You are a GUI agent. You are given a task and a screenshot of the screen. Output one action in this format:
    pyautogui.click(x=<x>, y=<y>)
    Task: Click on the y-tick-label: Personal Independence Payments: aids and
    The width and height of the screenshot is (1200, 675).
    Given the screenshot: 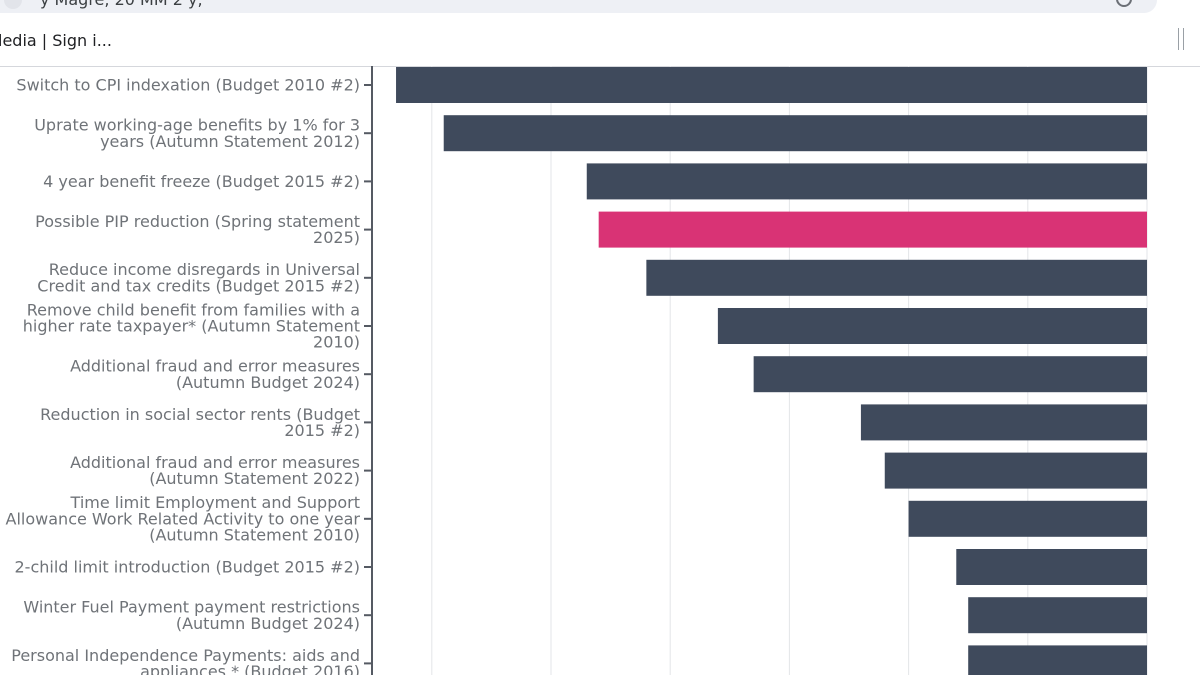 What is the action you would take?
    pyautogui.click(x=185, y=655)
    